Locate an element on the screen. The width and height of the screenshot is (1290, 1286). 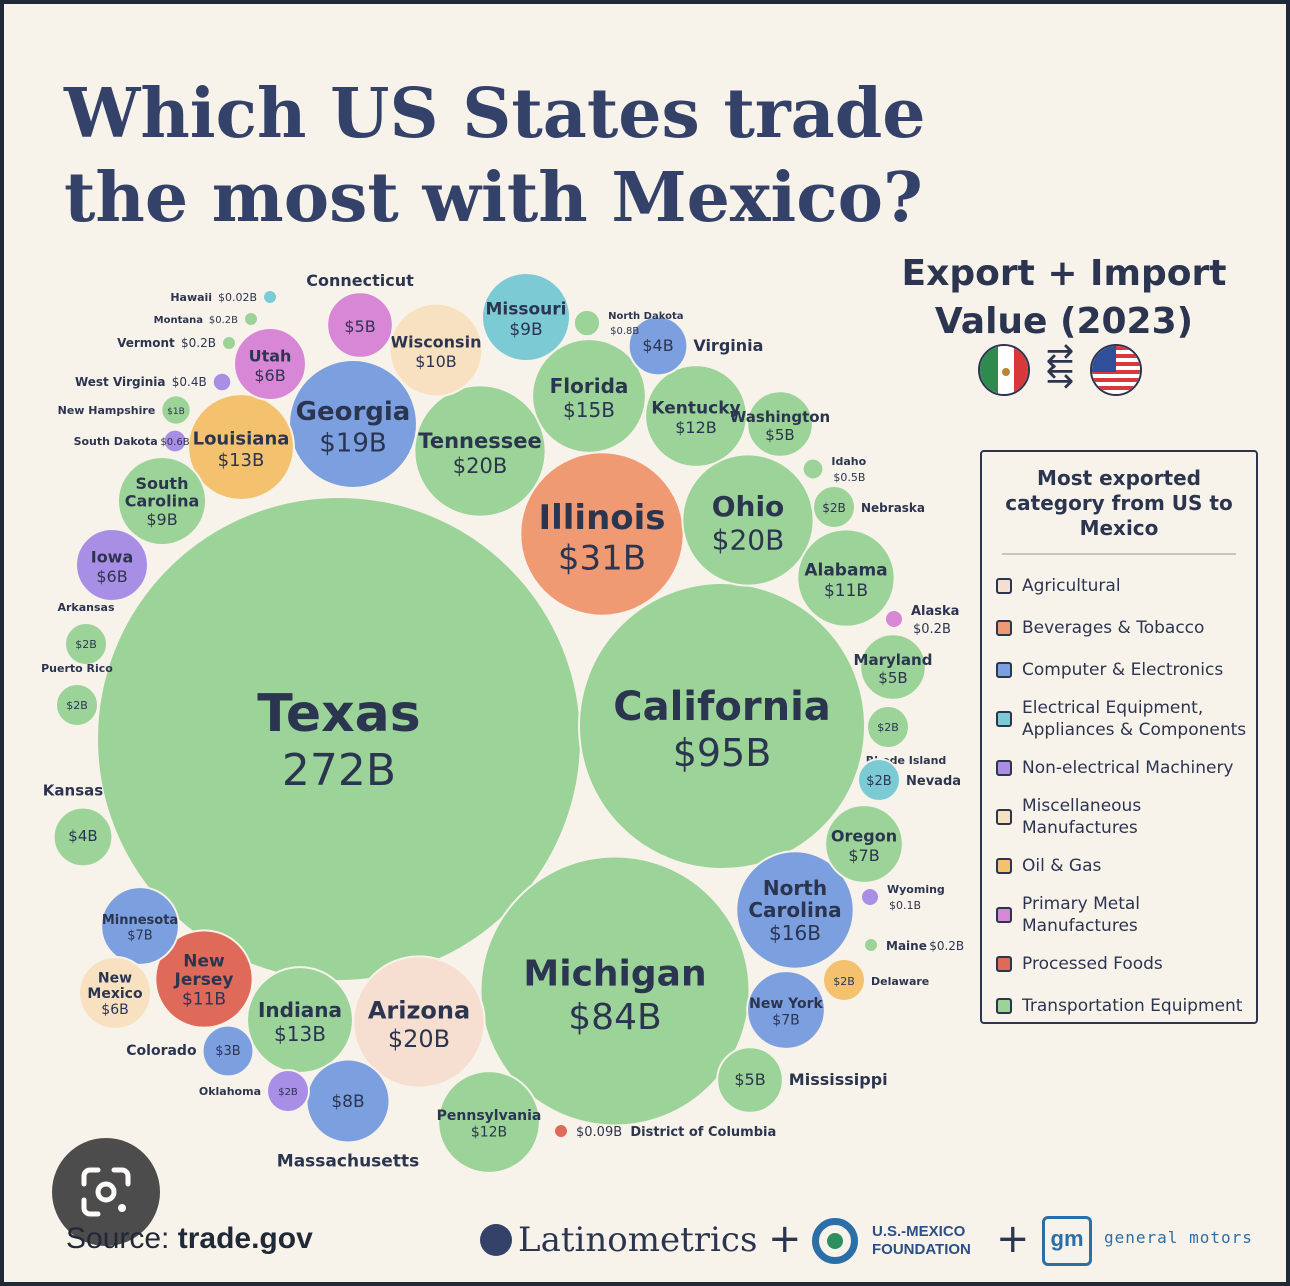
bubble-wisconsin is located at coordinates (436, 350).